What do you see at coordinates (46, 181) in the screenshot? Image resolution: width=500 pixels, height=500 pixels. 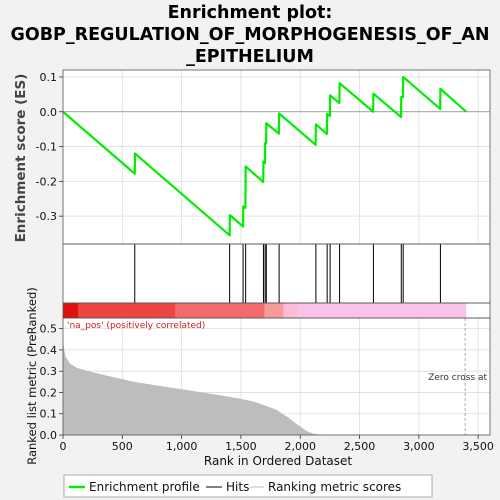 I see `top-y-tick-label-3: -0.2` at bounding box center [46, 181].